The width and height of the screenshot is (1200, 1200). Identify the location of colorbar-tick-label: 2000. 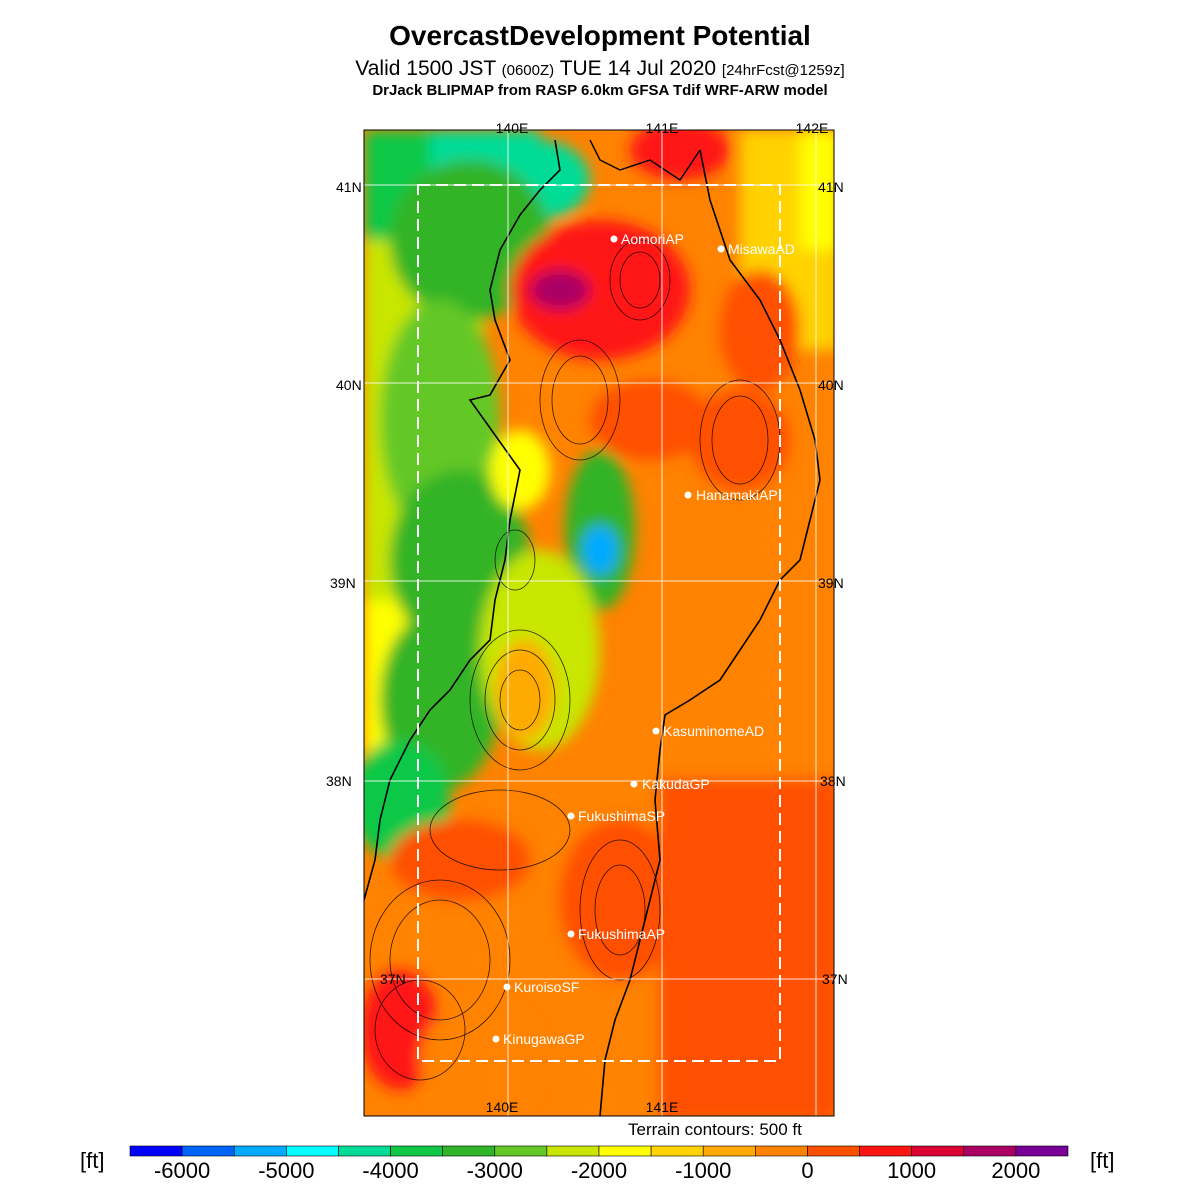
(1016, 1170).